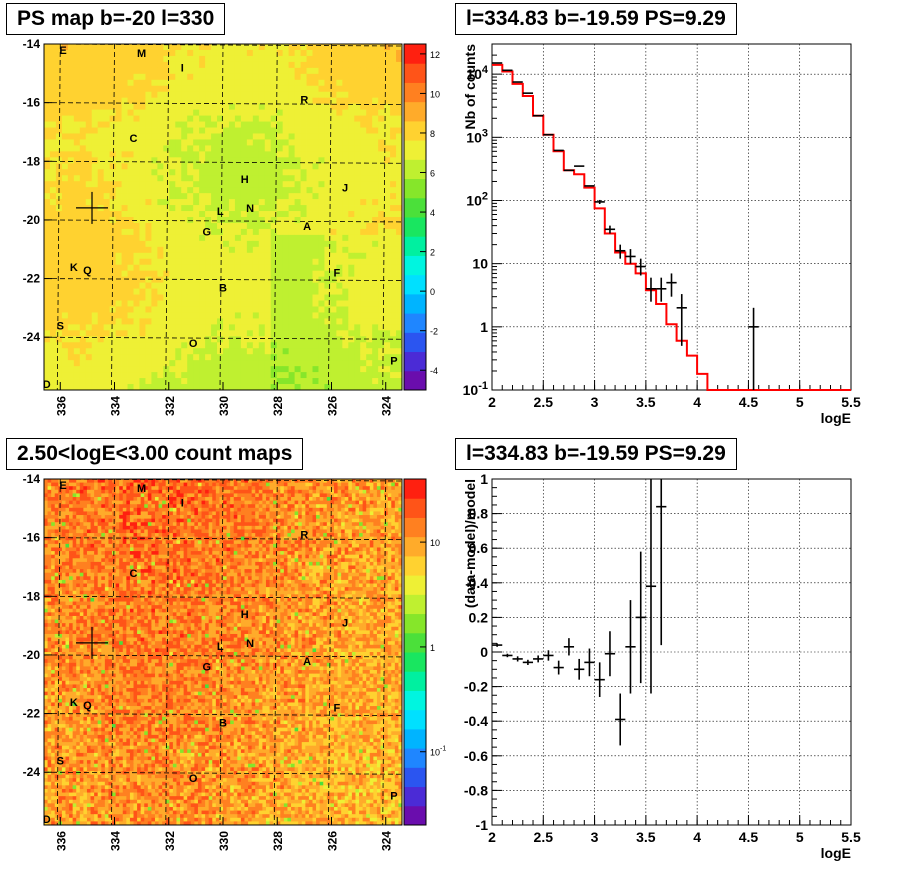 This screenshot has width=898, height=871. Describe the element at coordinates (646, 402) in the screenshot. I see `x-tick-label: 3.5` at that location.